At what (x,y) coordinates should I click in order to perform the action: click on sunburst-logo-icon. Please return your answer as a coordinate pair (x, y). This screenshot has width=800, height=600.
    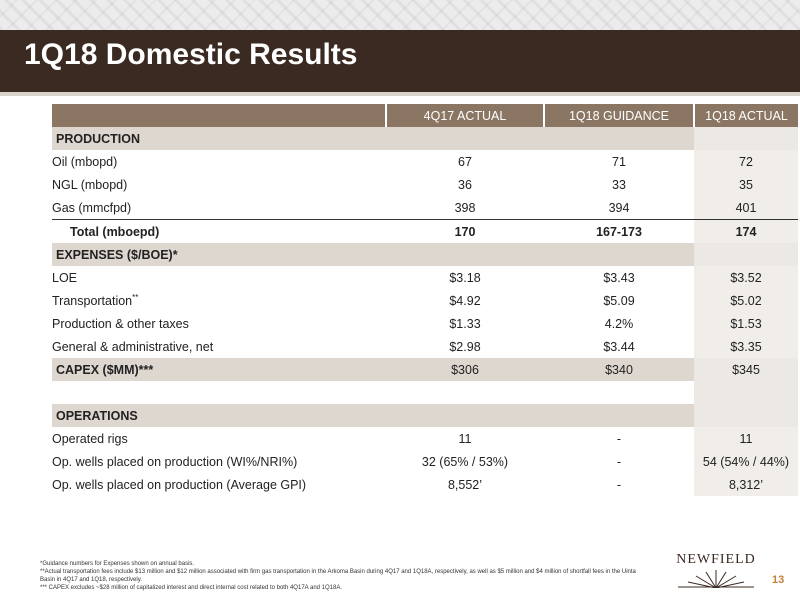
    Looking at the image, I should click on (716, 579).